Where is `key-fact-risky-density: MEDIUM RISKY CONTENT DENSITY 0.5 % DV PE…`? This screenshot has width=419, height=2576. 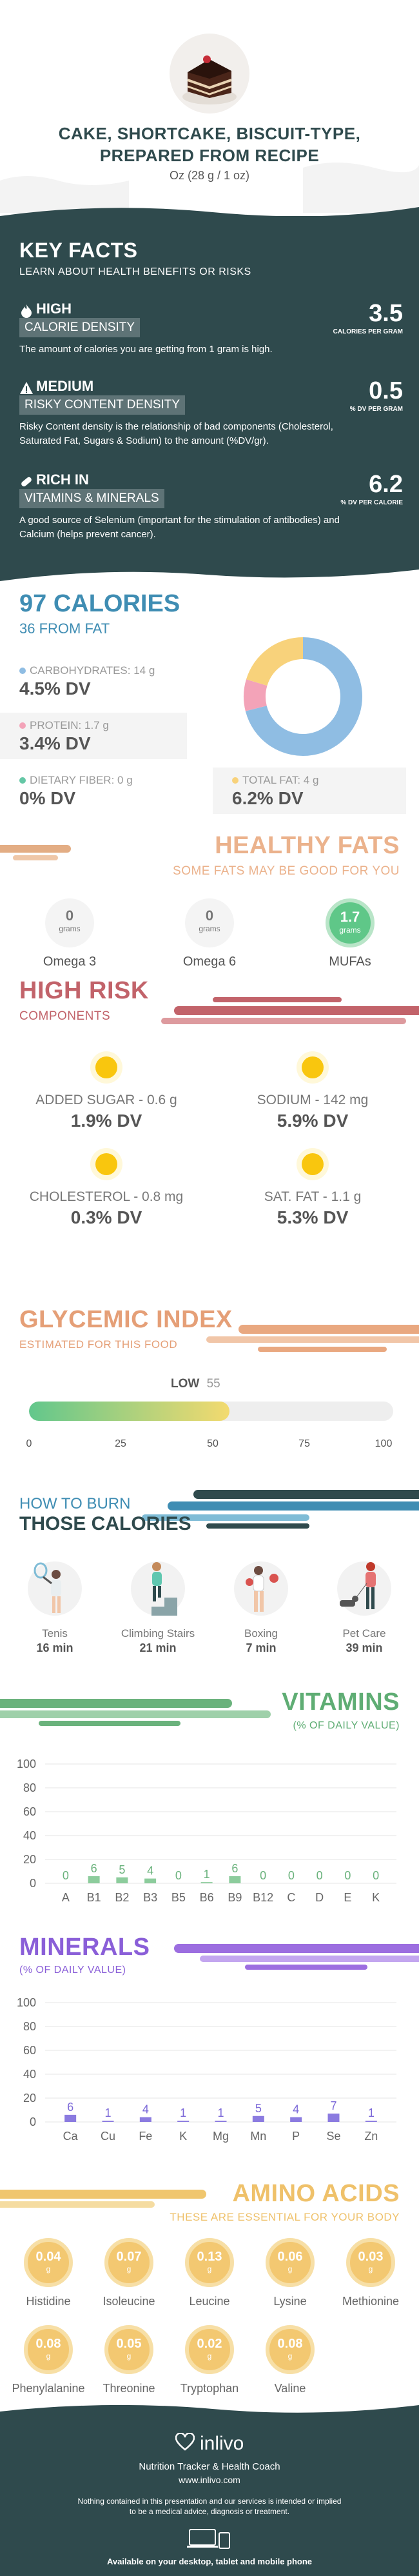 key-fact-risky-density: MEDIUM RISKY CONTENT DENSITY 0.5 % DV PE… is located at coordinates (211, 412).